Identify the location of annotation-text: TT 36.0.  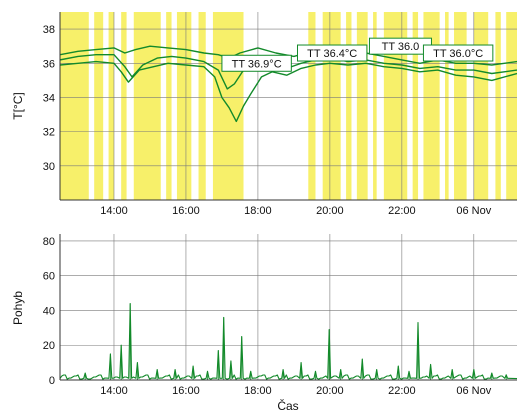
(401, 47).